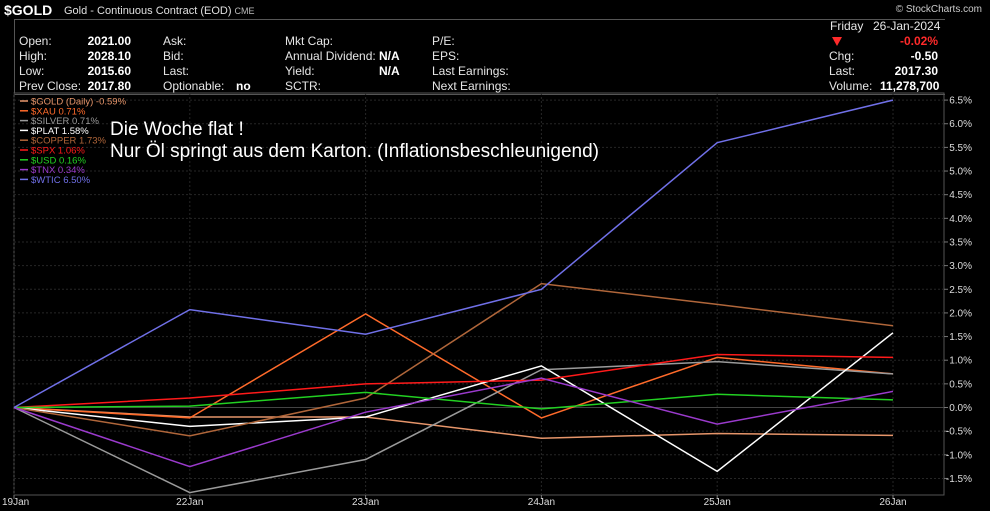  What do you see at coordinates (61, 180) in the screenshot?
I see `legend-entry: $WTIC 6.50%` at bounding box center [61, 180].